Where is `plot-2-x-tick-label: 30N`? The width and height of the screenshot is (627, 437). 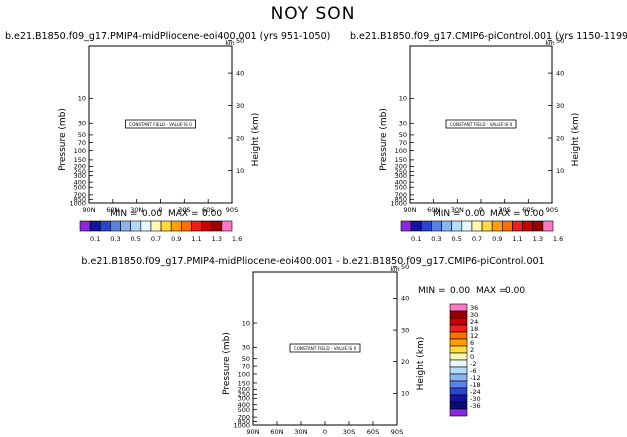
plot-2-x-tick-label: 30N is located at coordinates (457, 210).